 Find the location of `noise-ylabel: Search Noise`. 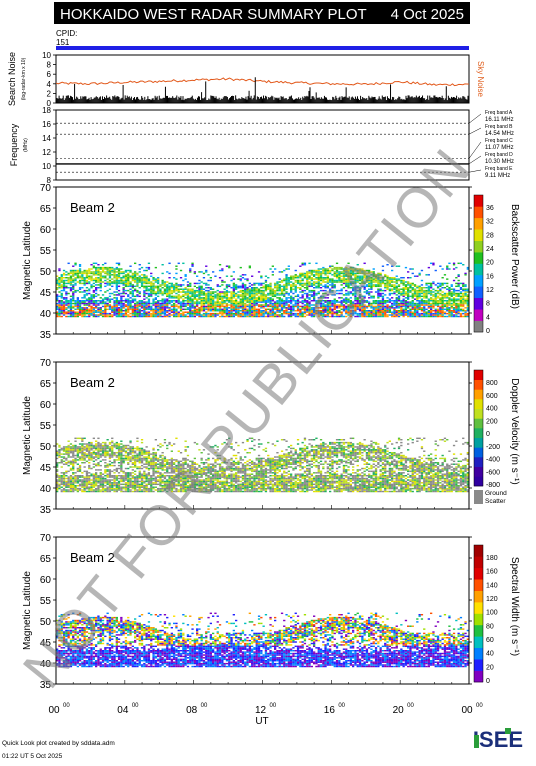

noise-ylabel: Search Noise is located at coordinates (12, 79).